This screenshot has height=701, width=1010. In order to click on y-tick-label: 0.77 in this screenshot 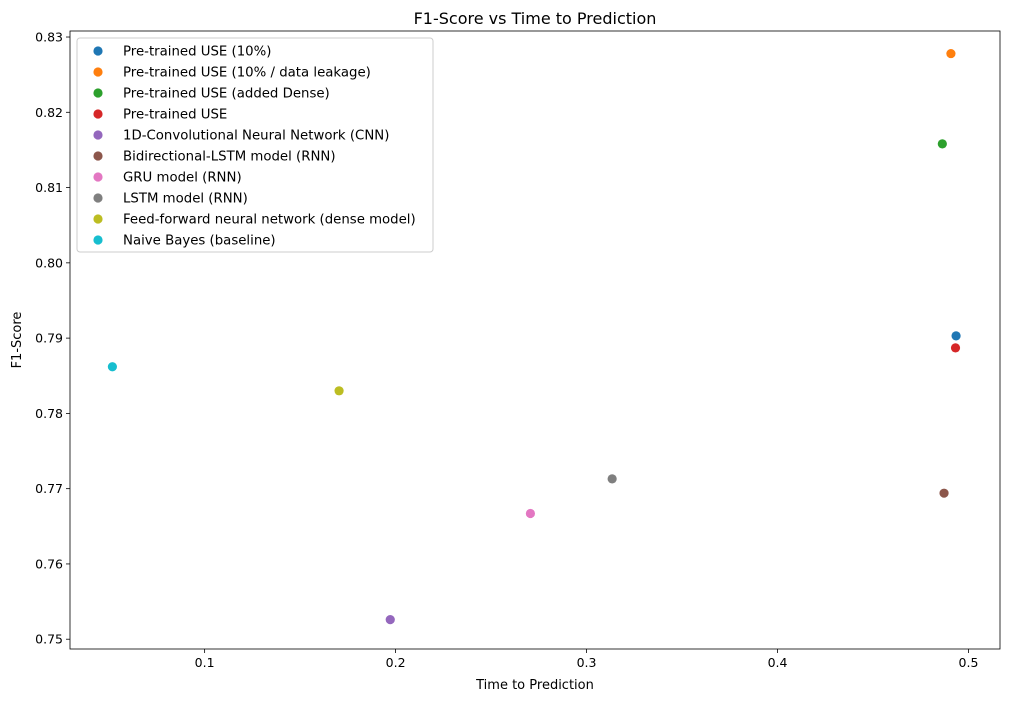, I will do `click(49, 488)`.